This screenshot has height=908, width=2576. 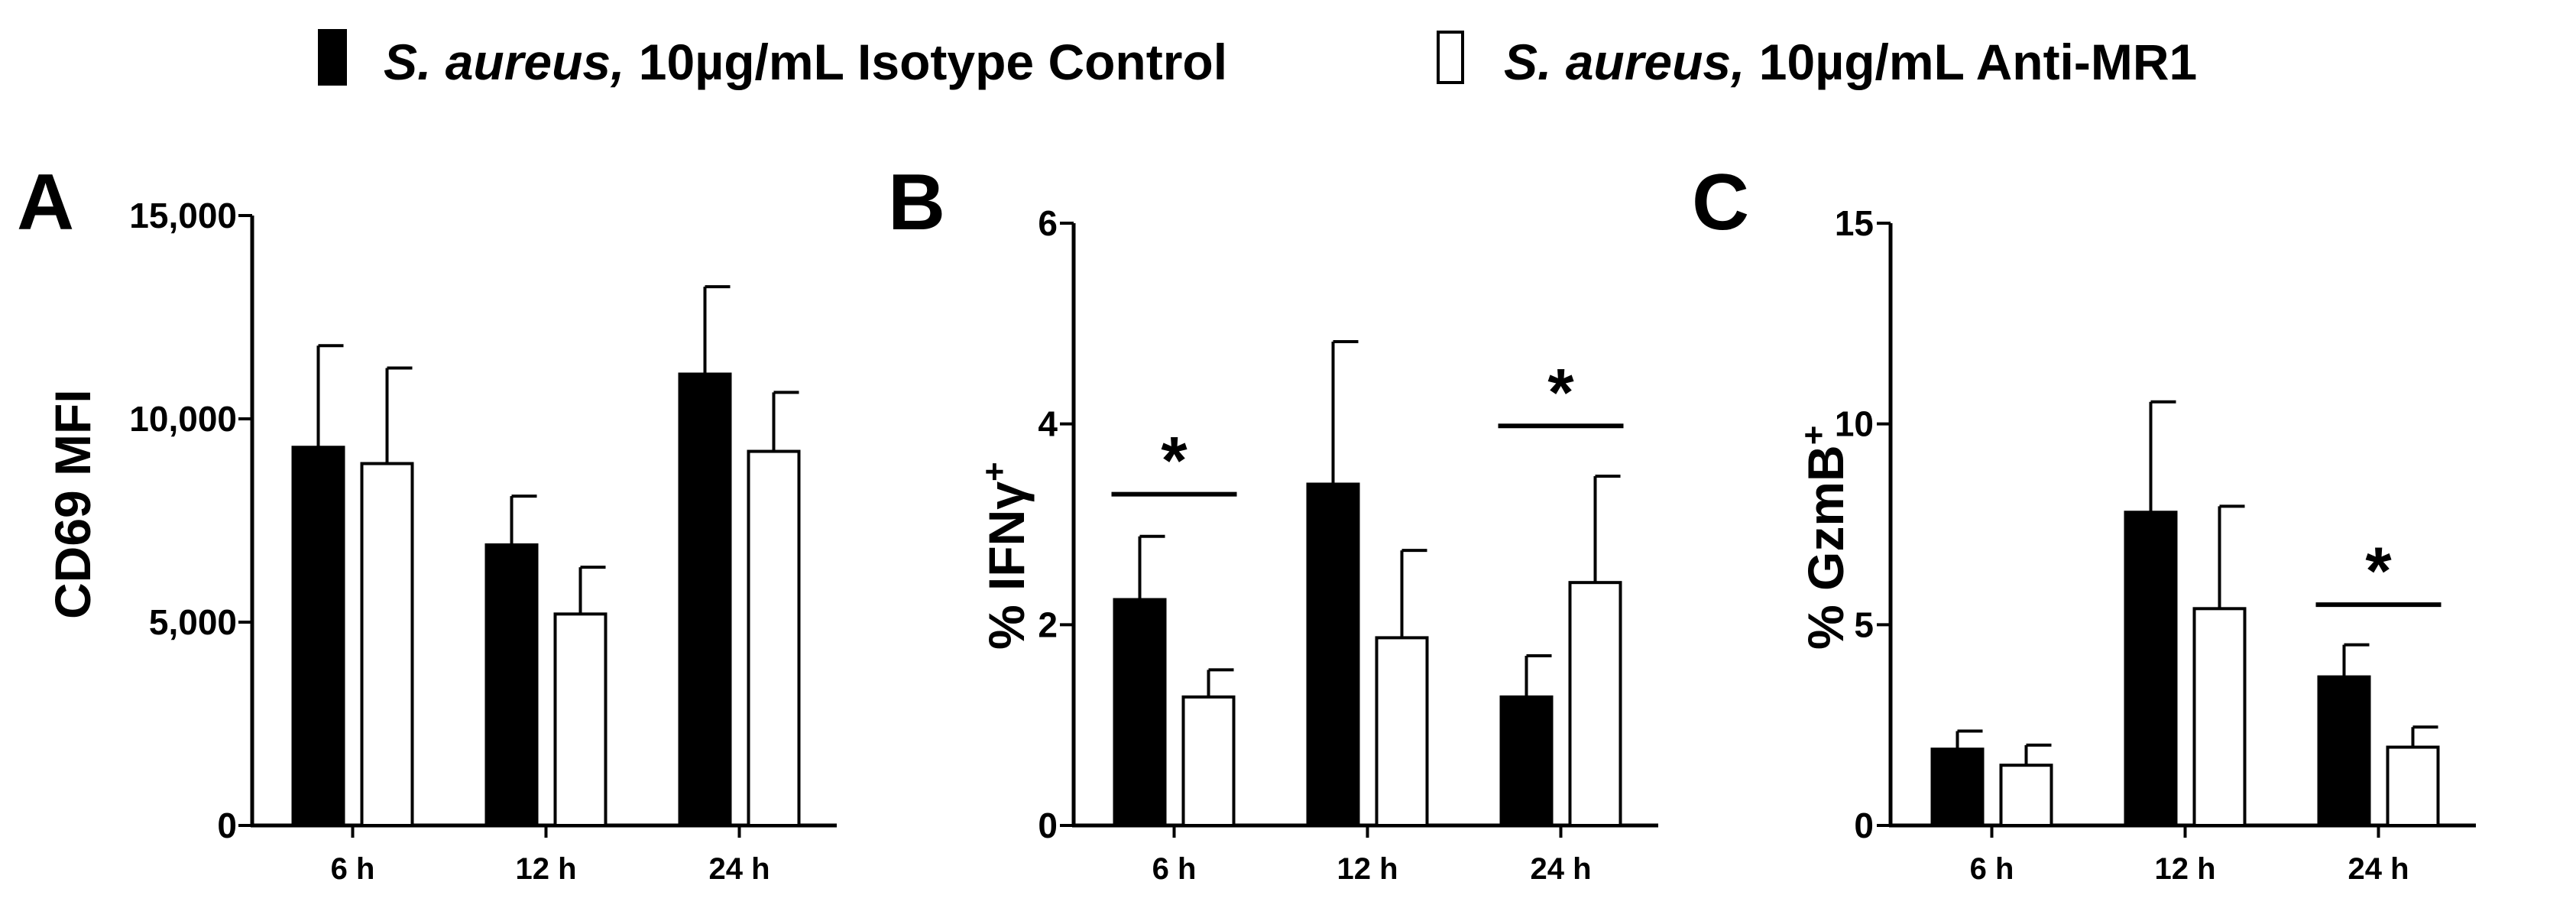 What do you see at coordinates (1854, 223) in the screenshot?
I see `y-tick-label-c: 15` at bounding box center [1854, 223].